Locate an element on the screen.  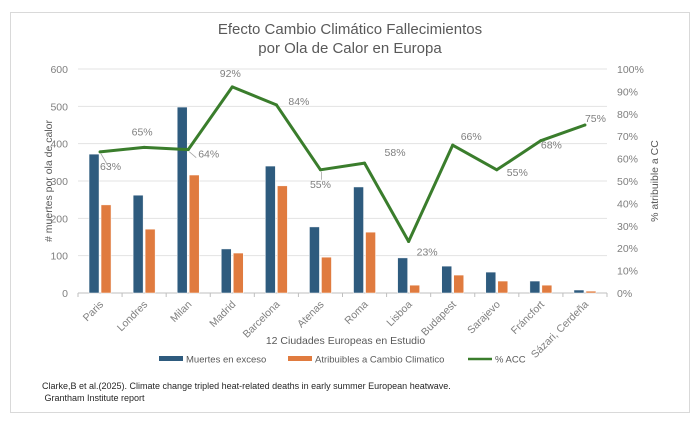
legend-muertes-en-exceso-swatch is located at coordinates (171, 358).